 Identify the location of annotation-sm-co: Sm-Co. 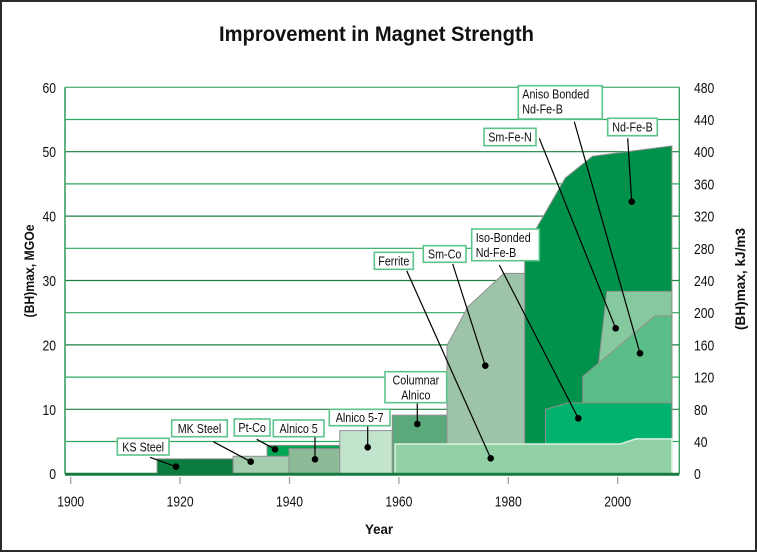
(455, 307).